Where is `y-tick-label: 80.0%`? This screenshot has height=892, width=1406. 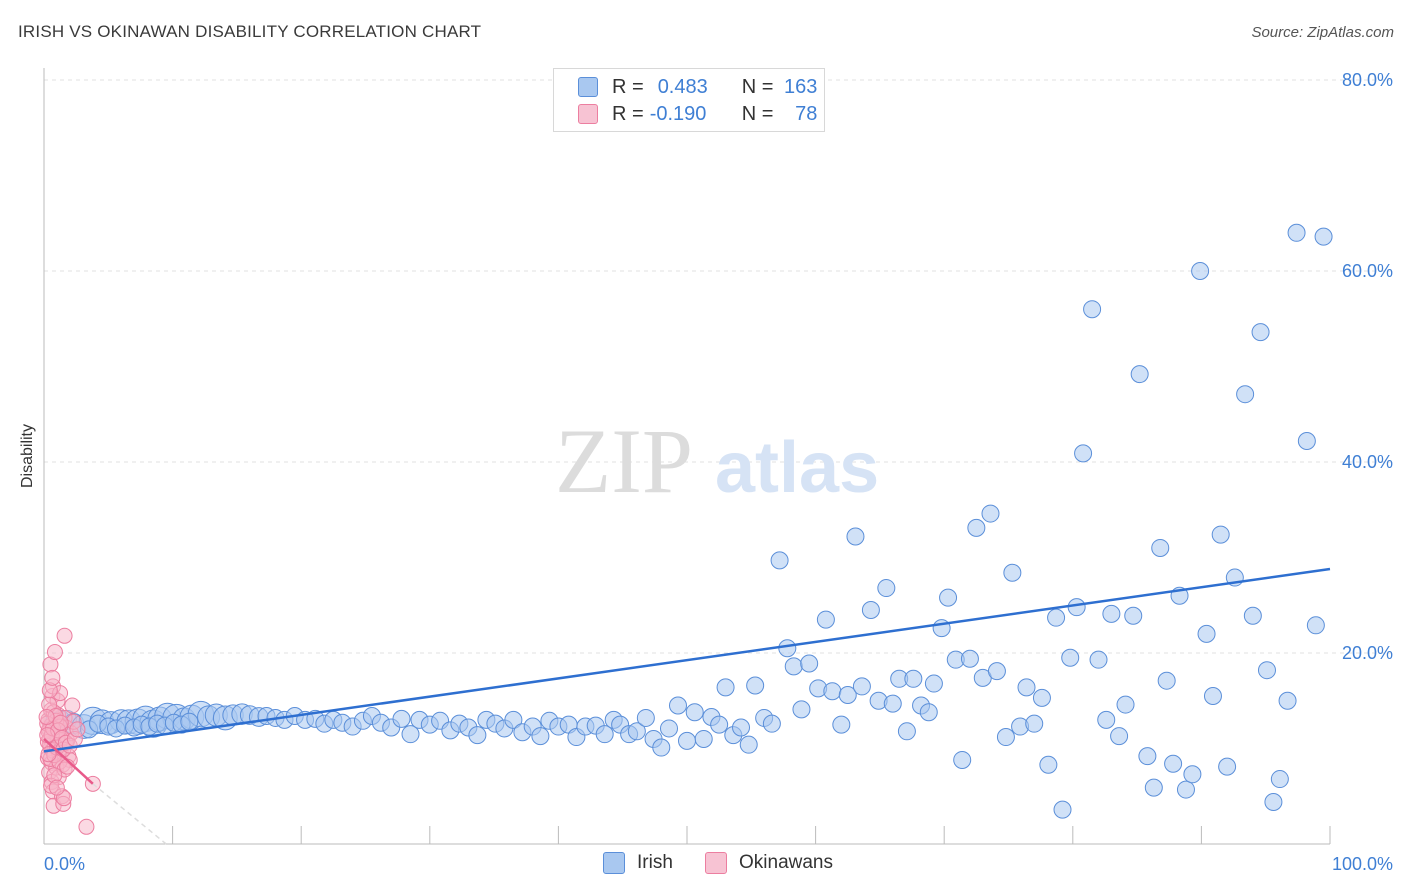 y-tick-label: 80.0% is located at coordinates (1367, 80).